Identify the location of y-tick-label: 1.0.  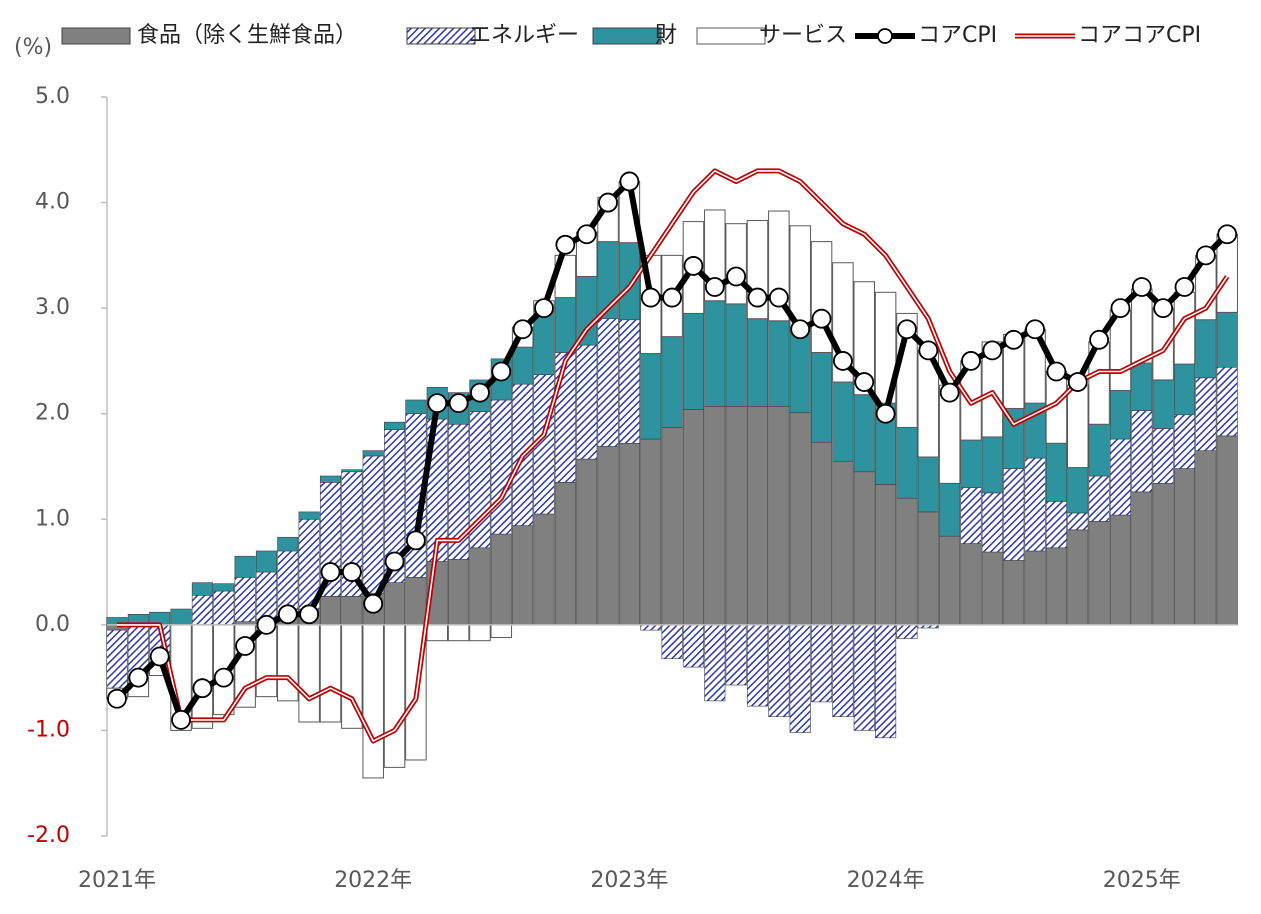
(52, 518).